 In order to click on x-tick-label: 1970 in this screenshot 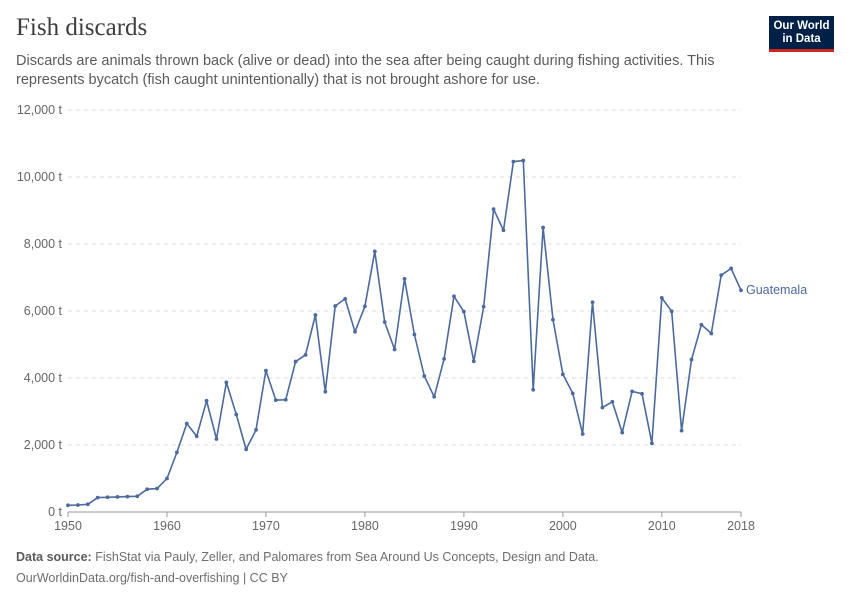, I will do `click(266, 526)`.